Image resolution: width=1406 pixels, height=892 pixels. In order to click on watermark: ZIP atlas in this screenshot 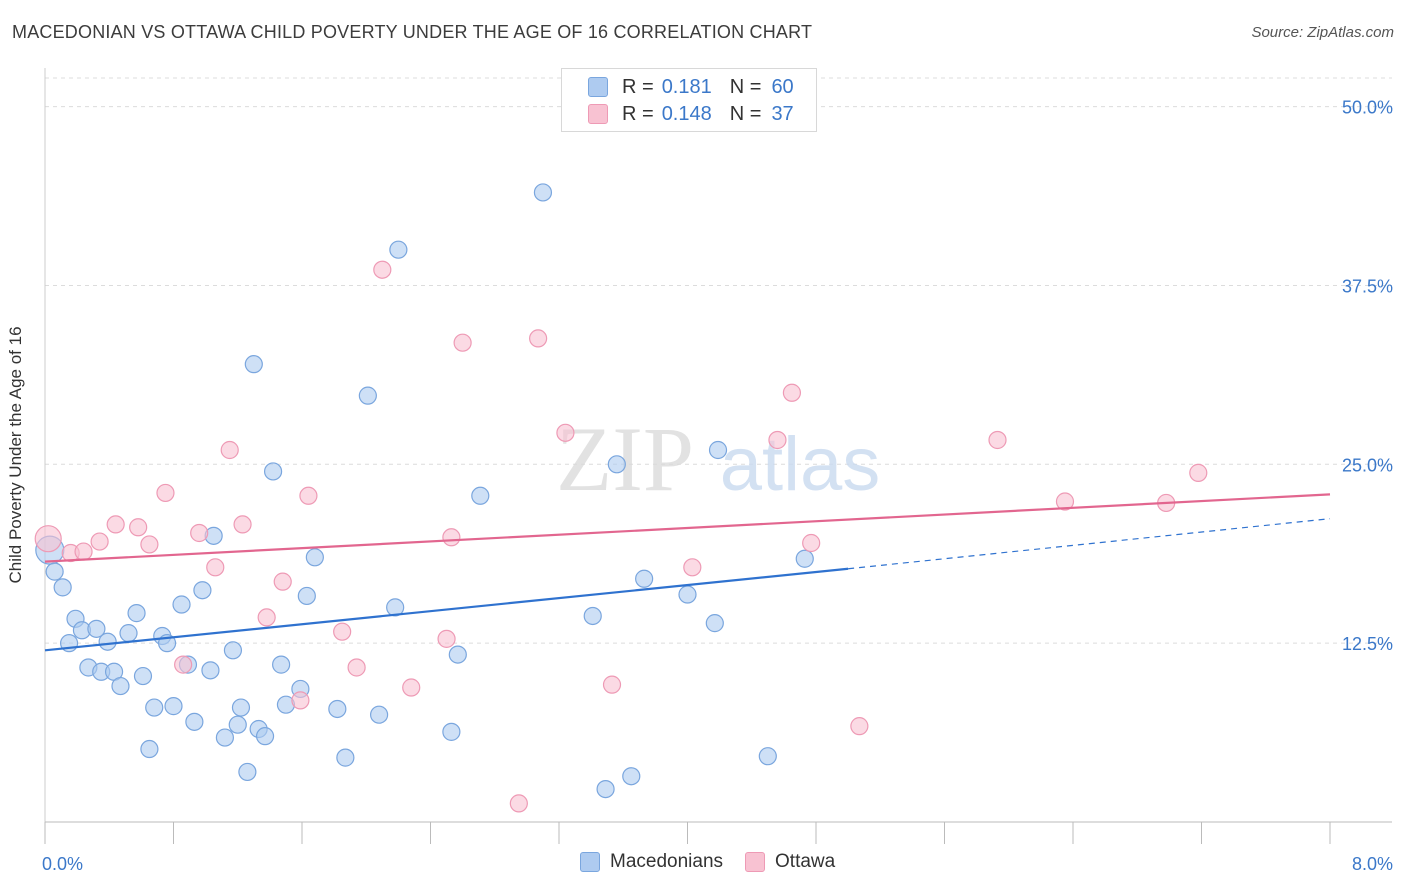, I will do `click(718, 459)`.